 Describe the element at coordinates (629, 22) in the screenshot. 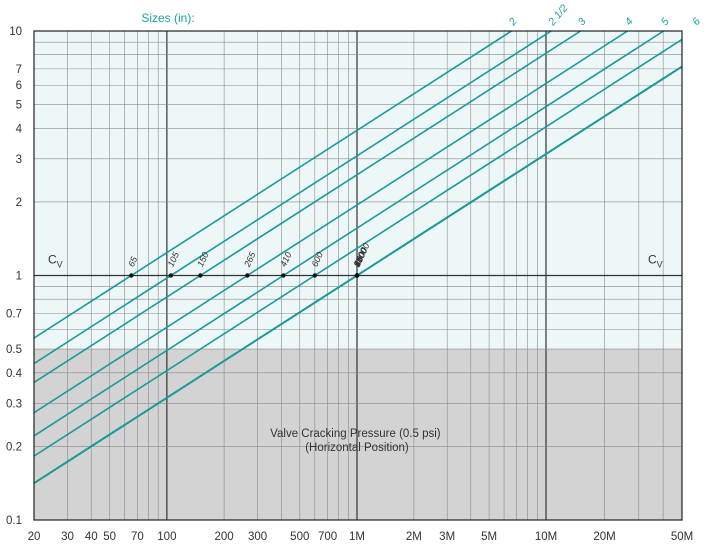

I see `size-label: 4` at that location.